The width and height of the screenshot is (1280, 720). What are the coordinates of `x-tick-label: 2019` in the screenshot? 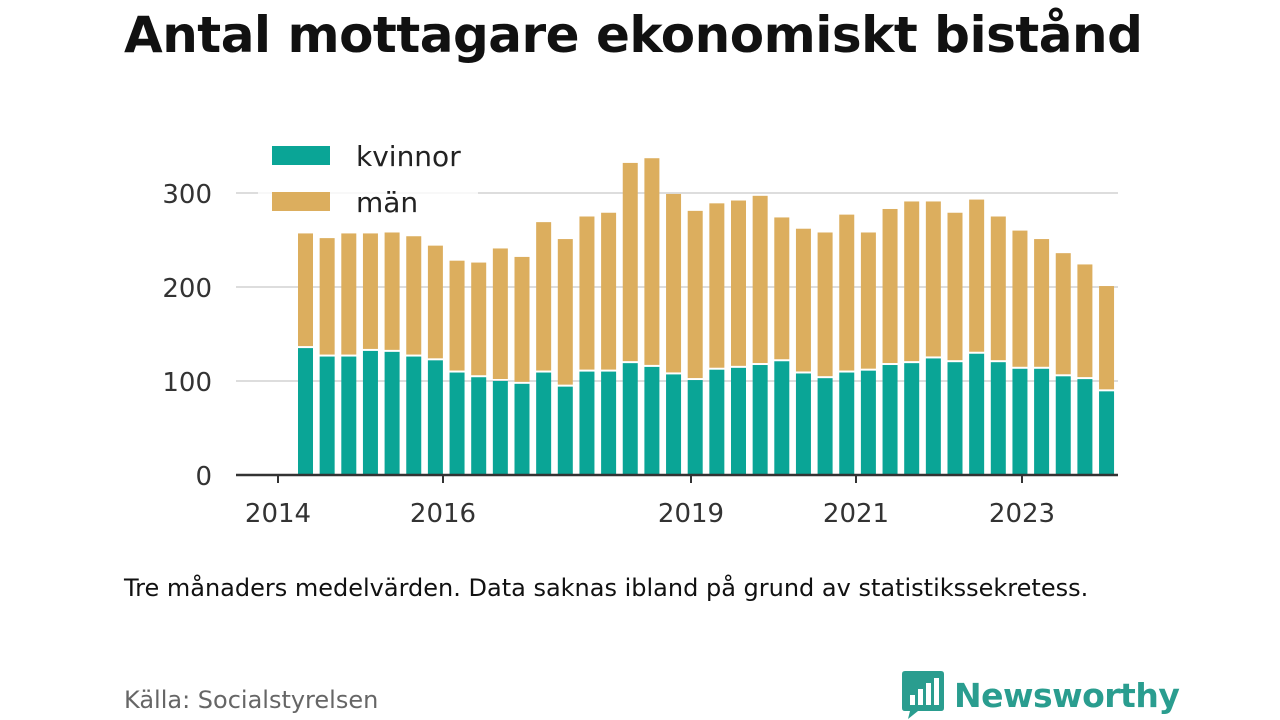 It's located at (691, 514).